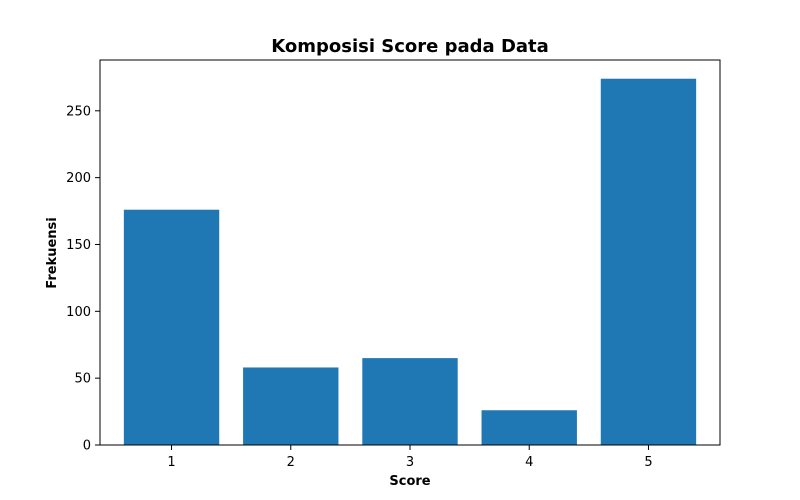 This screenshot has width=800, height=500. What do you see at coordinates (409, 481) in the screenshot?
I see `x-axis-label: Score` at bounding box center [409, 481].